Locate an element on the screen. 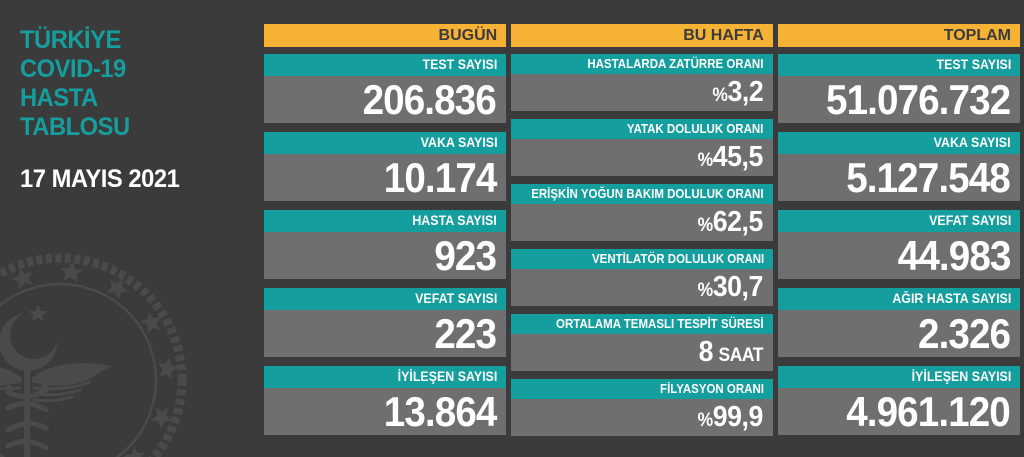  page-title: TÜRKİYE COVID-19 HASTA TABLOSU is located at coordinates (75, 84).